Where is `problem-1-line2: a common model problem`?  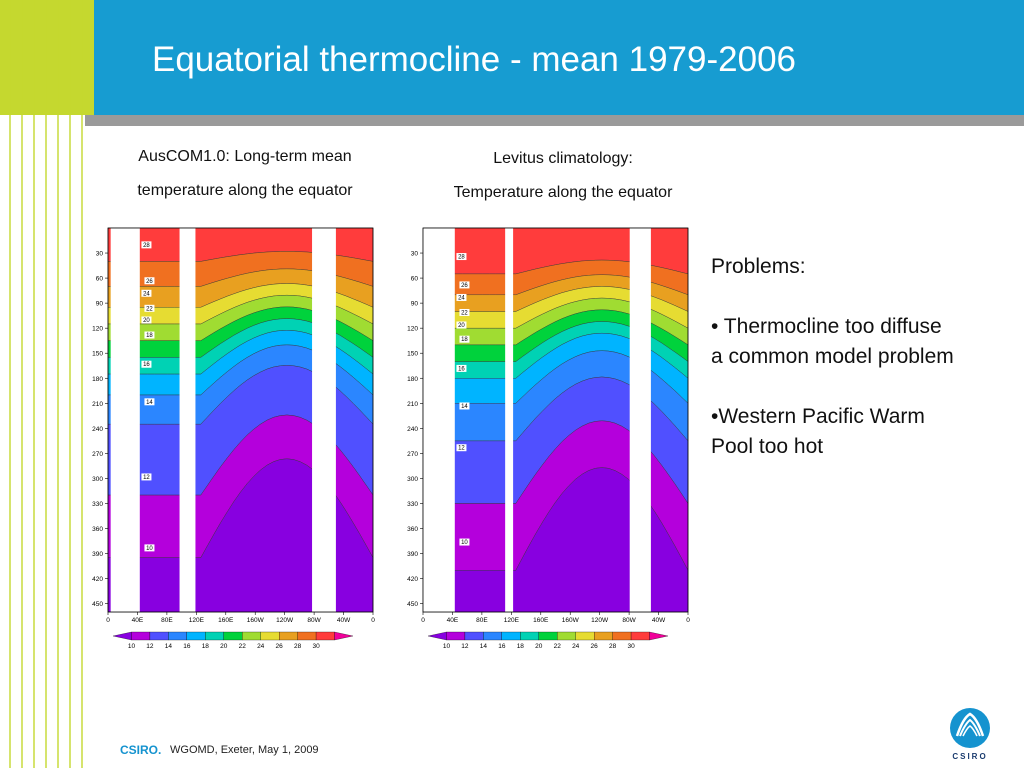
problem-1-line2: a common model problem is located at coordinates (832, 356).